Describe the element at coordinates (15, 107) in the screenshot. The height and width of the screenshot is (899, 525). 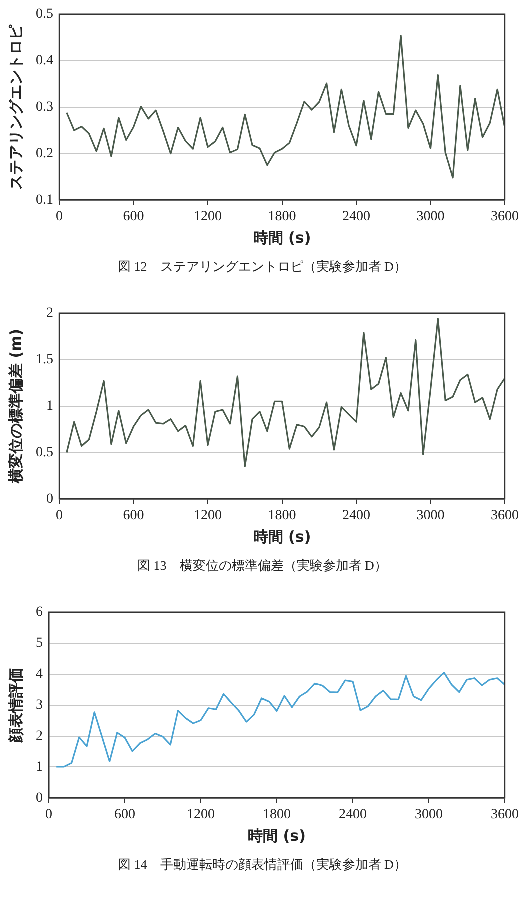
I see `y-axis-title: ステアリングエントロピ` at that location.